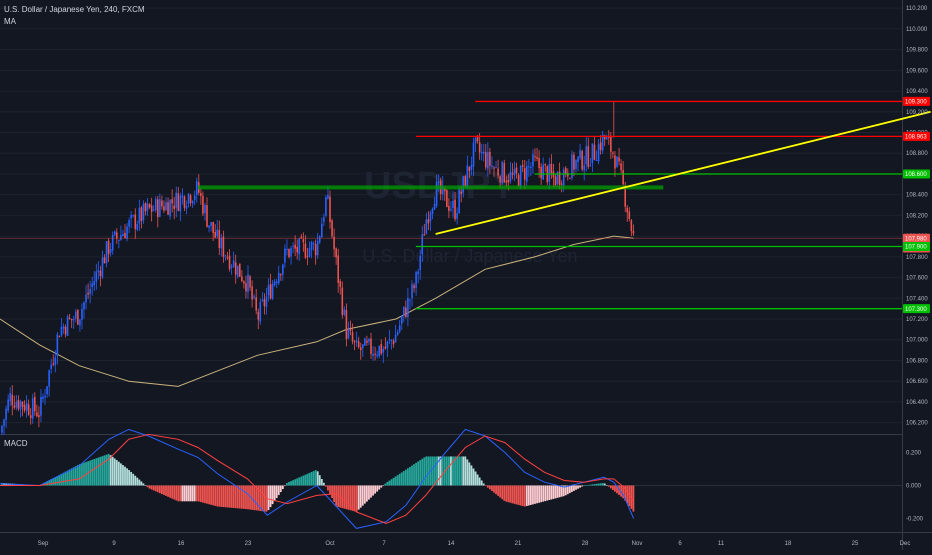 The width and height of the screenshot is (932, 555). Describe the element at coordinates (721, 544) in the screenshot. I see `time-tick-label: 11` at that location.